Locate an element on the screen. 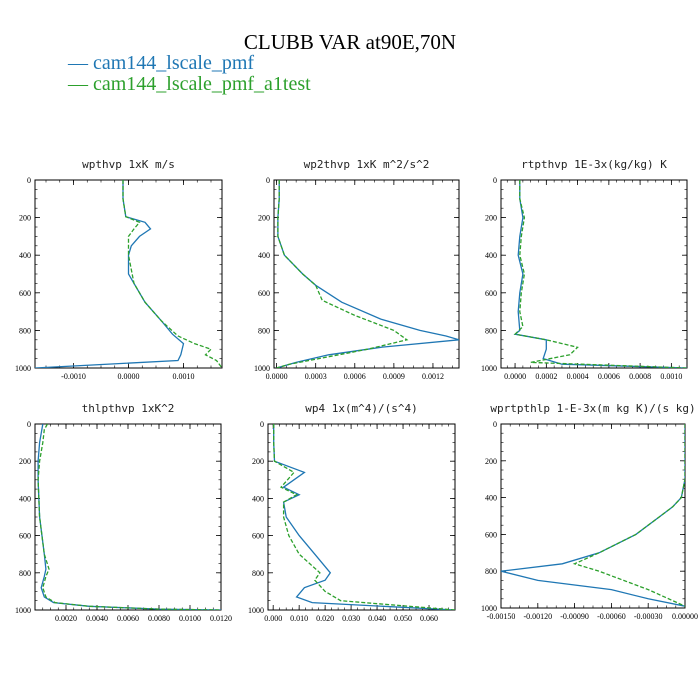 The image size is (700, 700). ytick-label-0-0: 0 is located at coordinates (29, 180).